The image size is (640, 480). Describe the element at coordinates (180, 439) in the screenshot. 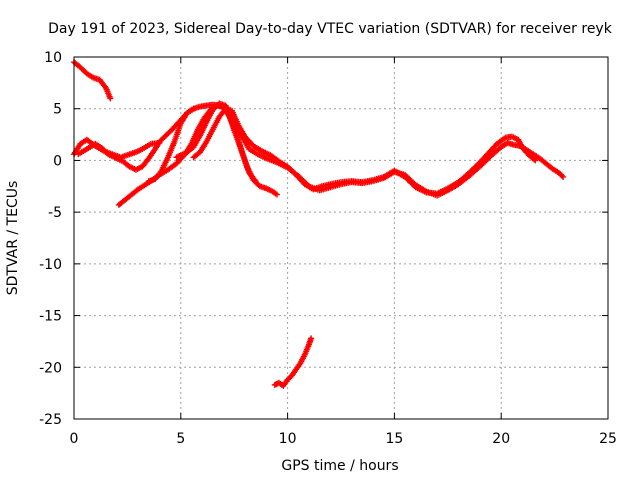

I see `x-tick-label: 5` at that location.